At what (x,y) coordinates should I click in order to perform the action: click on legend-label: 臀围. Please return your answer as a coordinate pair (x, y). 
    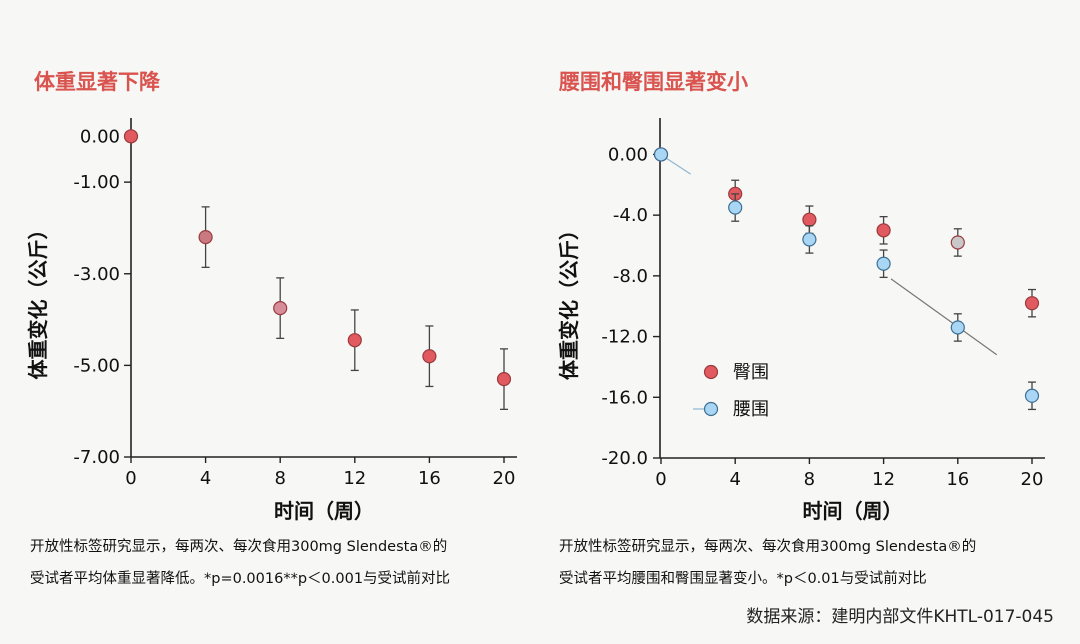
    Looking at the image, I should click on (751, 372).